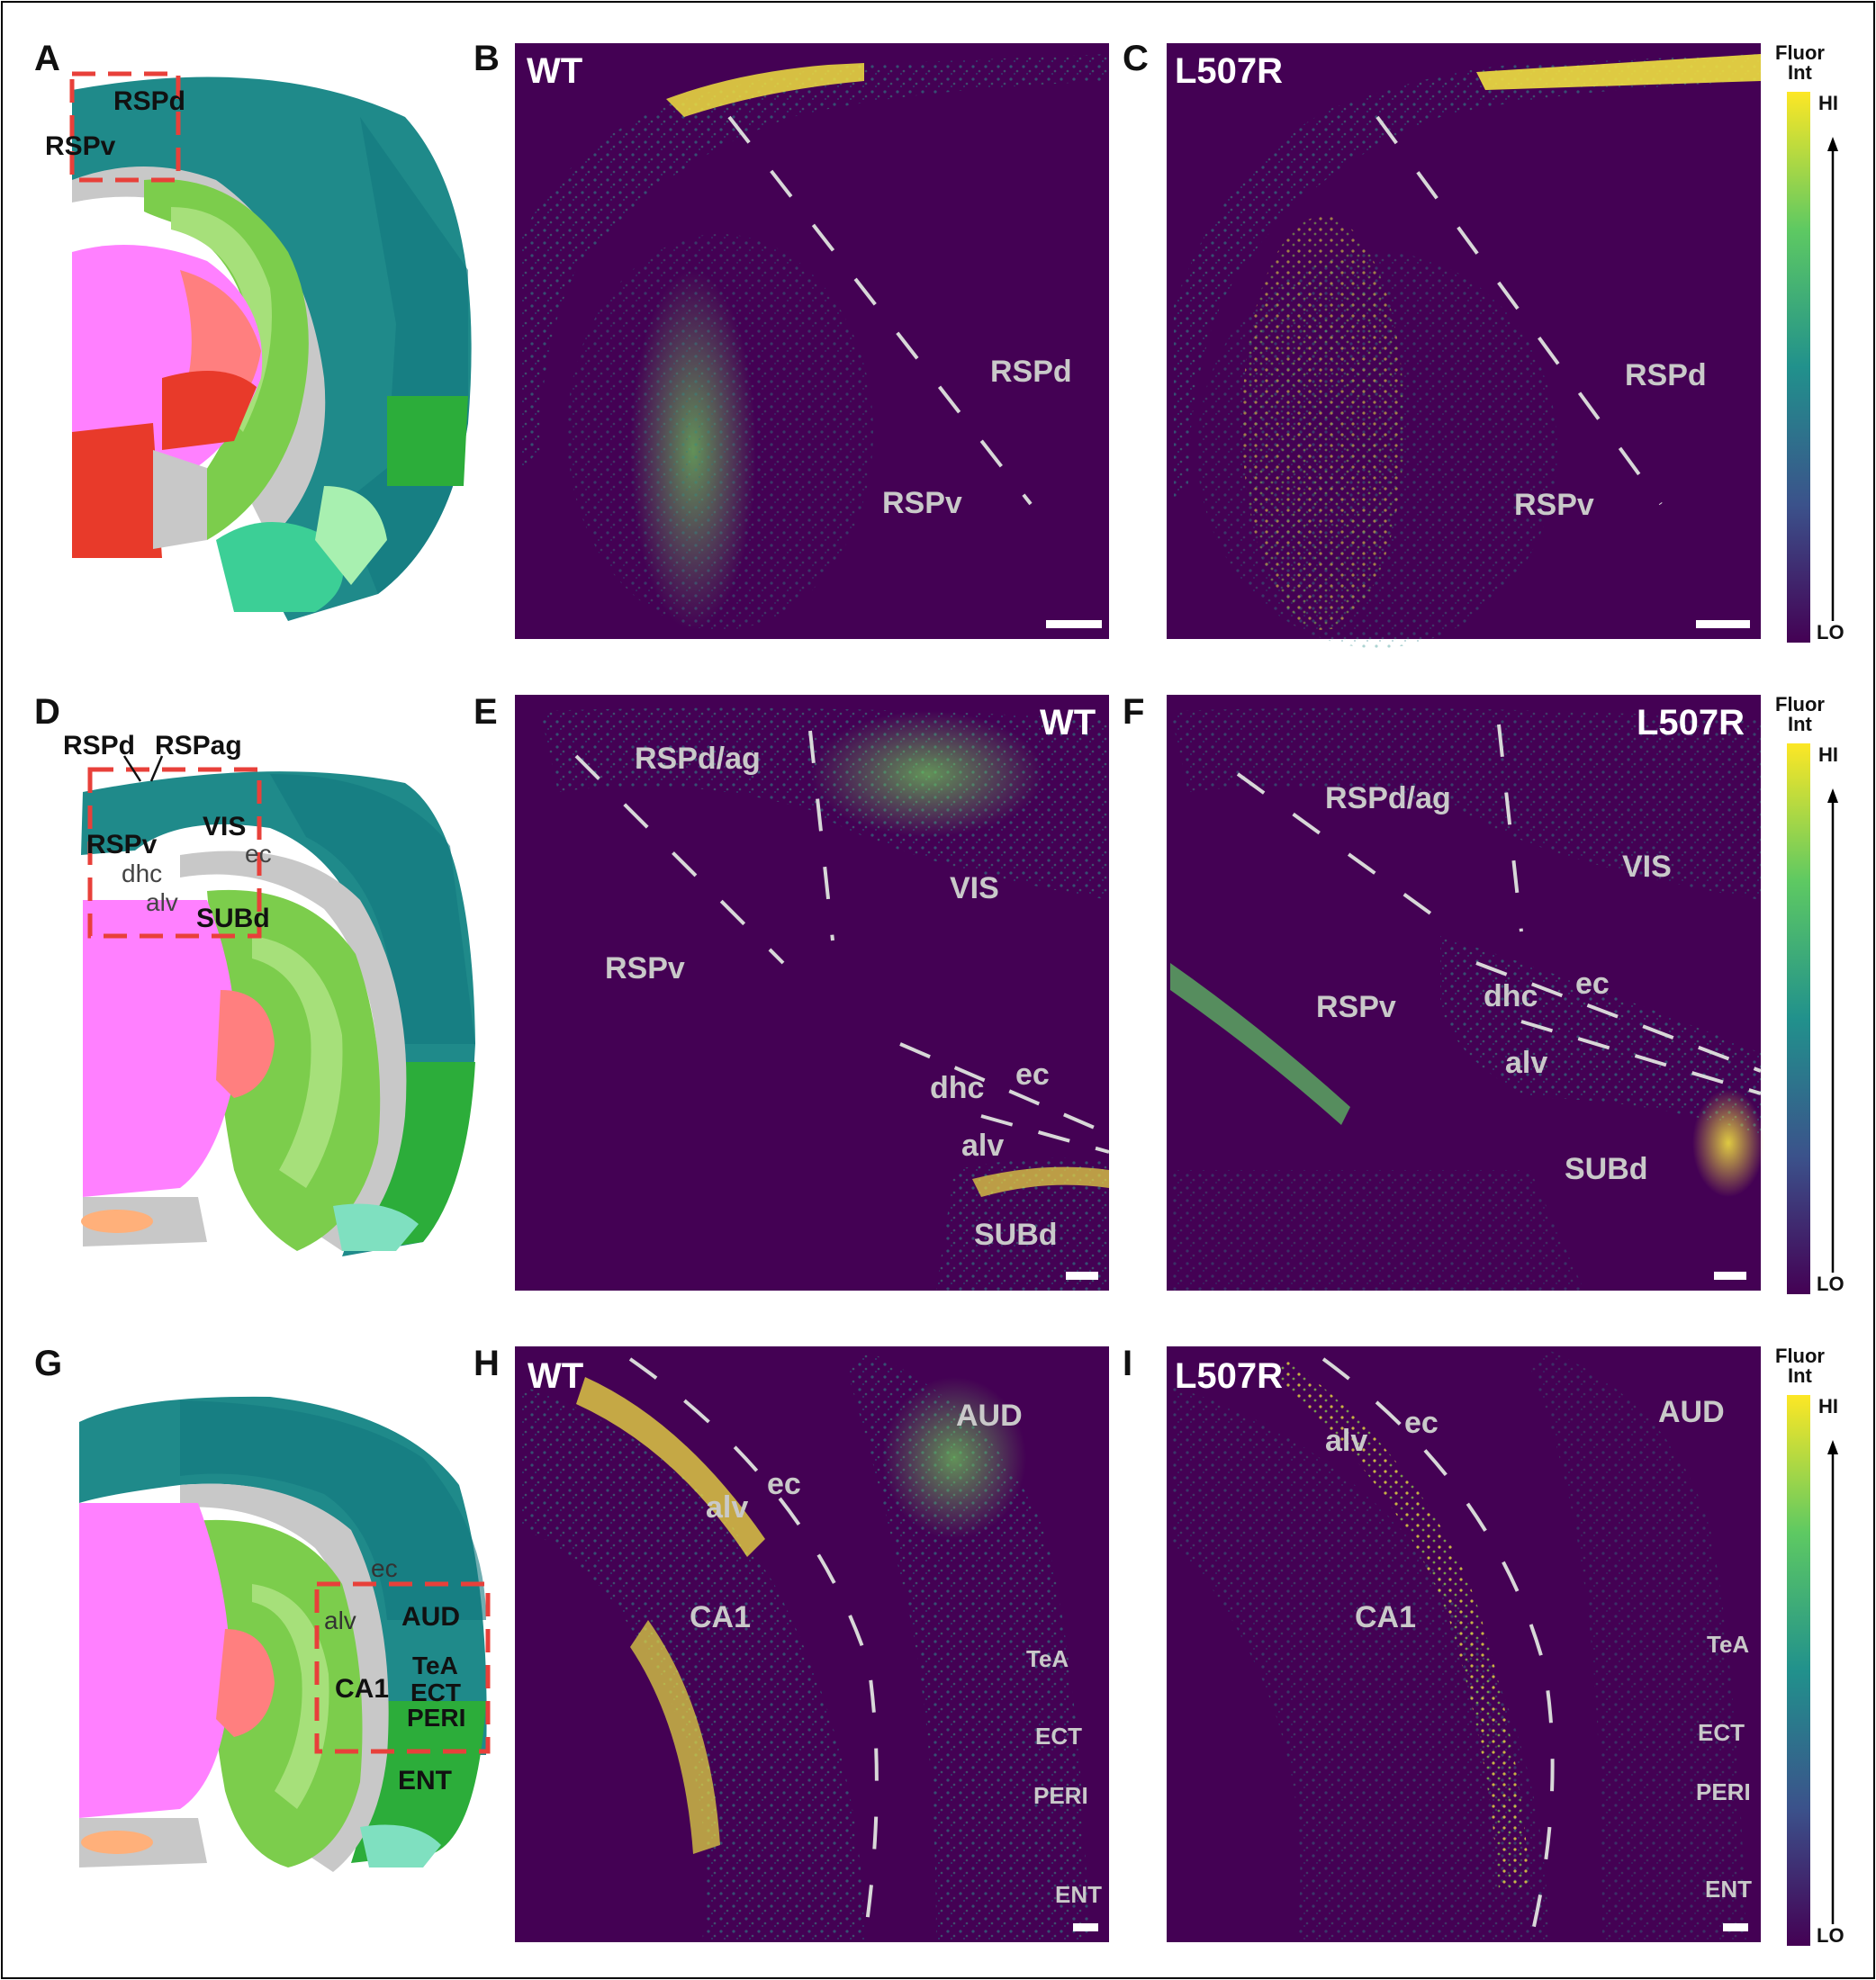  I want to click on atlas-g-mint, so click(400, 1846).